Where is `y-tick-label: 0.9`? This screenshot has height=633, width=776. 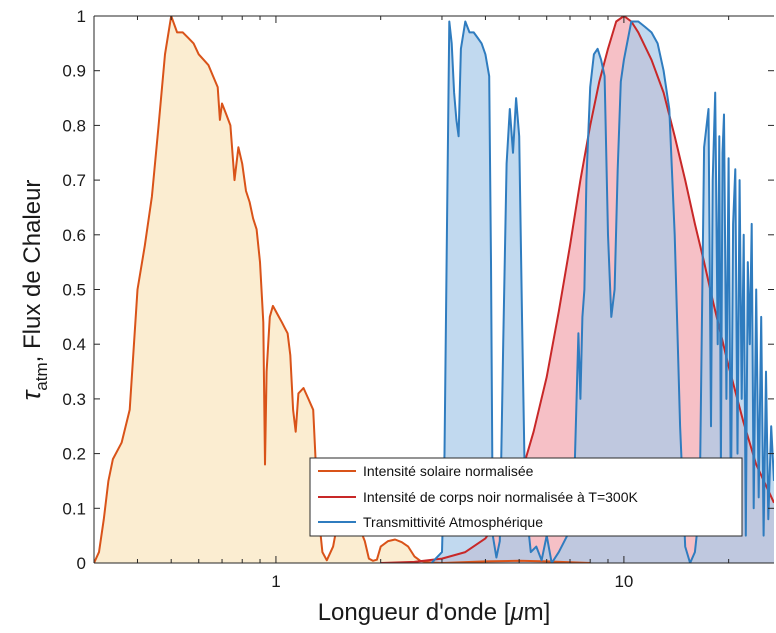
y-tick-label: 0.9 is located at coordinates (74, 71).